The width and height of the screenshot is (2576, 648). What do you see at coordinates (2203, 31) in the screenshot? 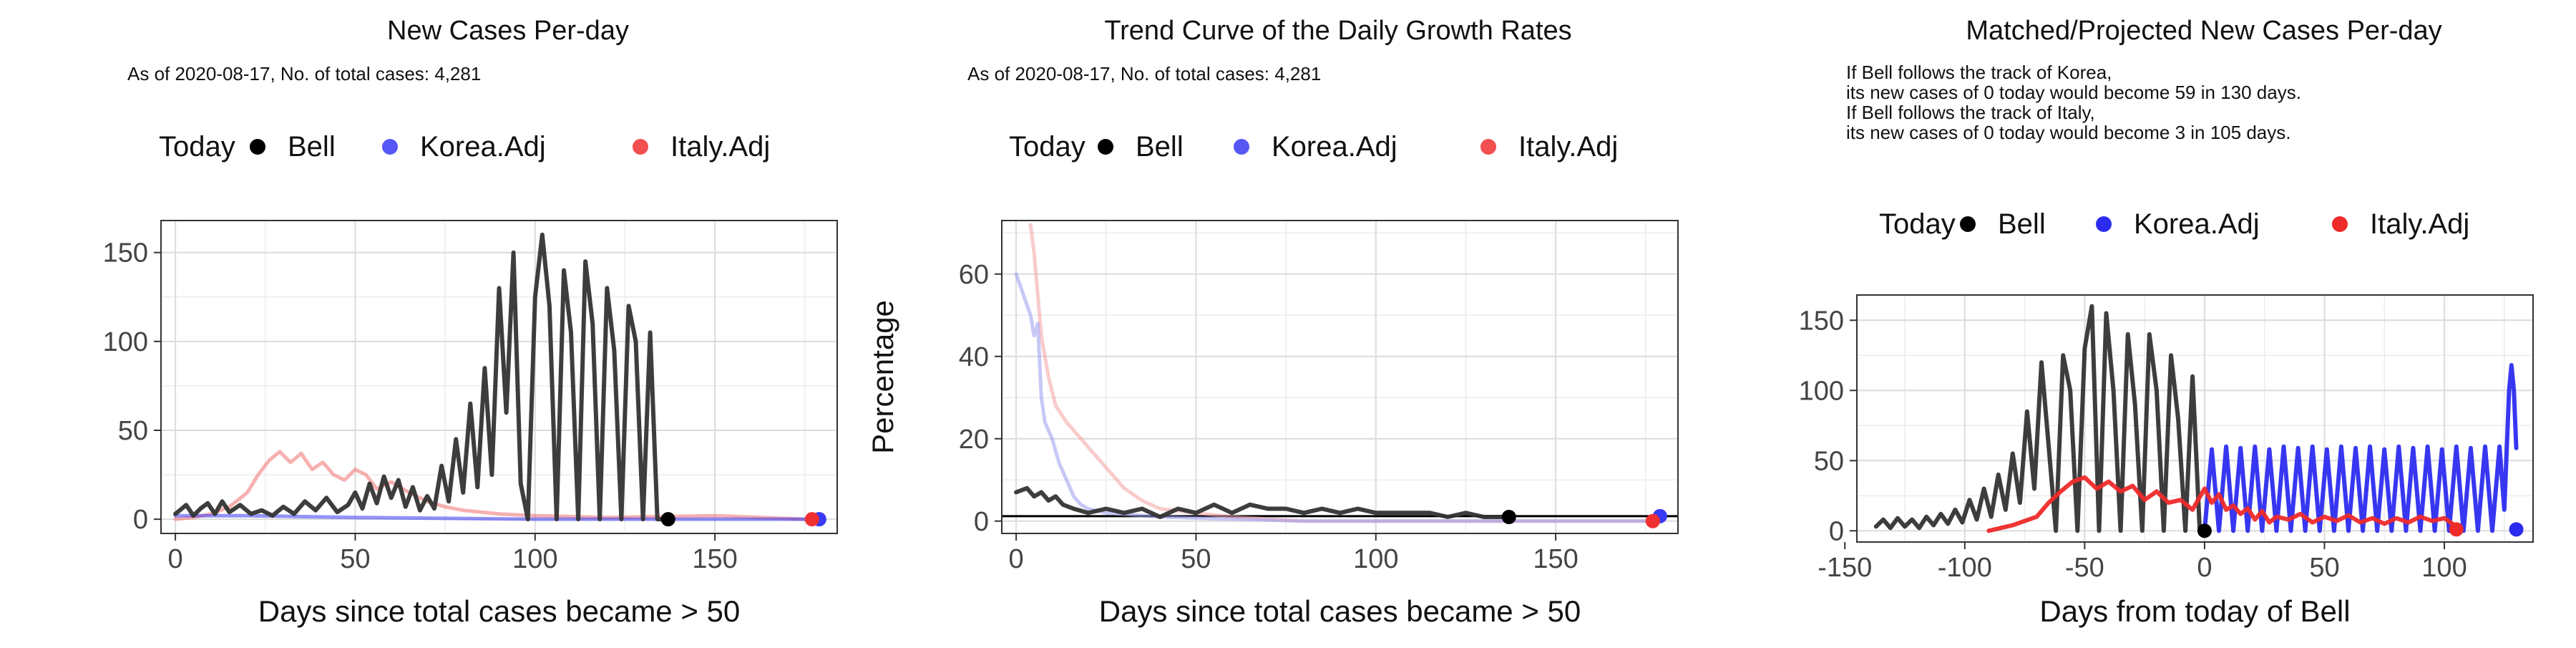
I see `chart-title: Matched/Projected New Cases Per-day` at bounding box center [2203, 31].